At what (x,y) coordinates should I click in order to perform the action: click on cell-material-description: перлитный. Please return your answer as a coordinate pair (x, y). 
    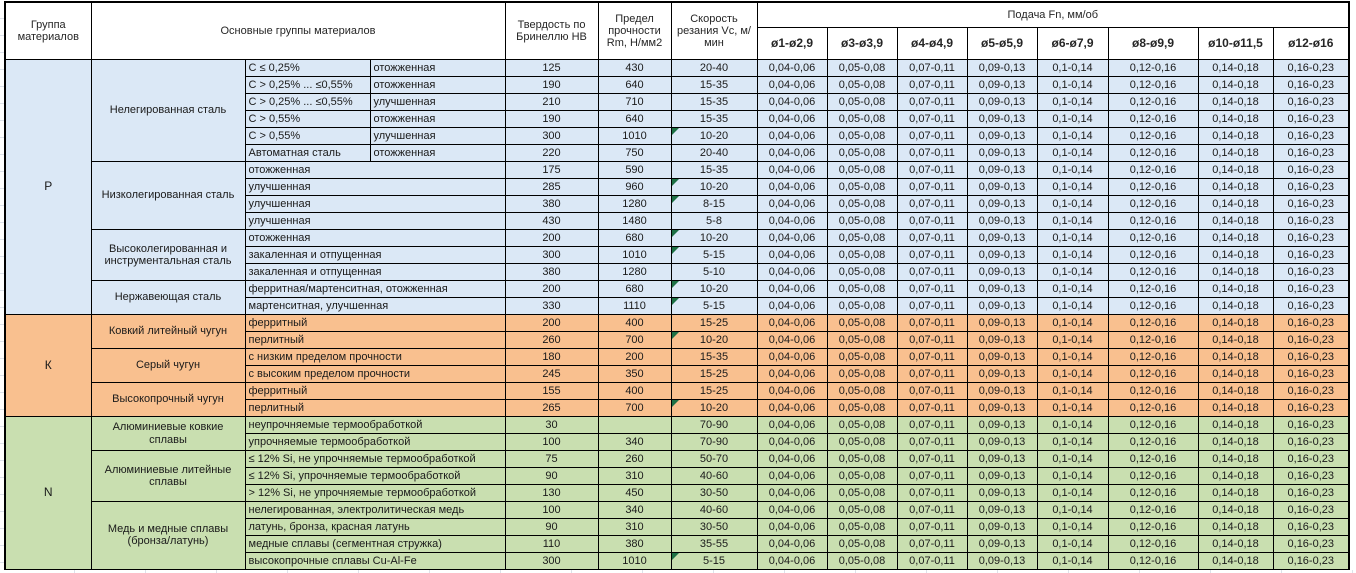
    Looking at the image, I should click on (375, 408).